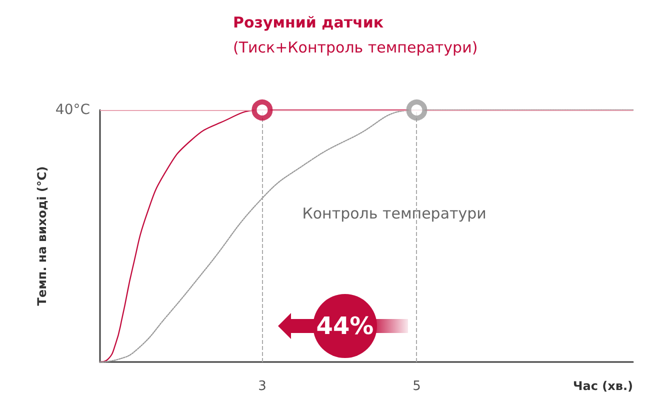  I want to click on ref-line-label: 40°C, so click(72, 110).